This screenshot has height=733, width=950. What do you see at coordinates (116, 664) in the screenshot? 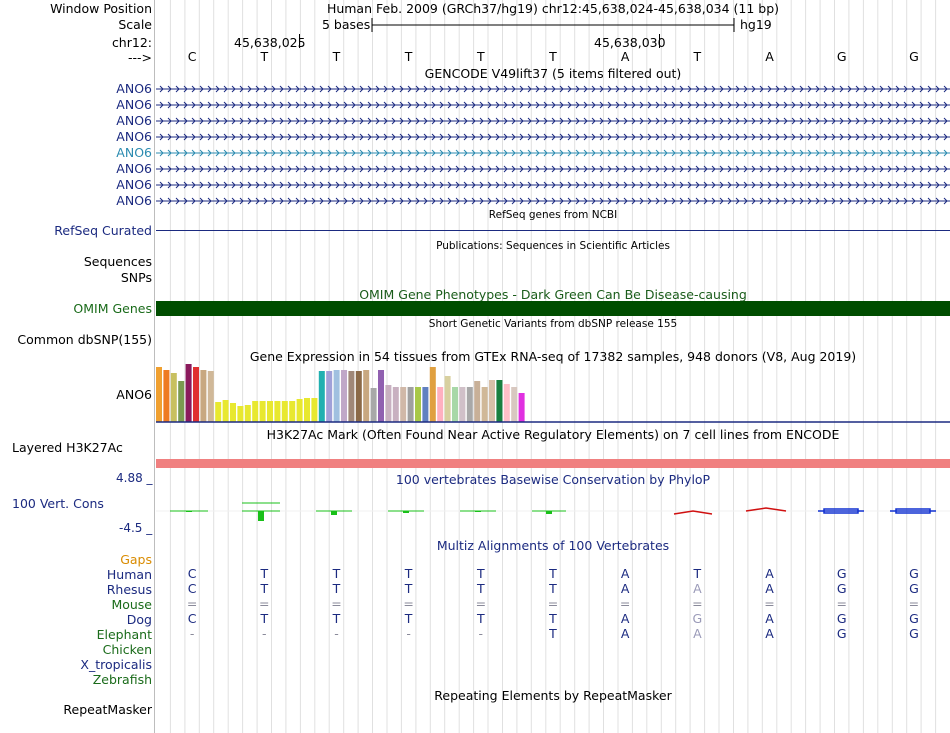
I see `species-label: X_tropicalis` at bounding box center [116, 664].